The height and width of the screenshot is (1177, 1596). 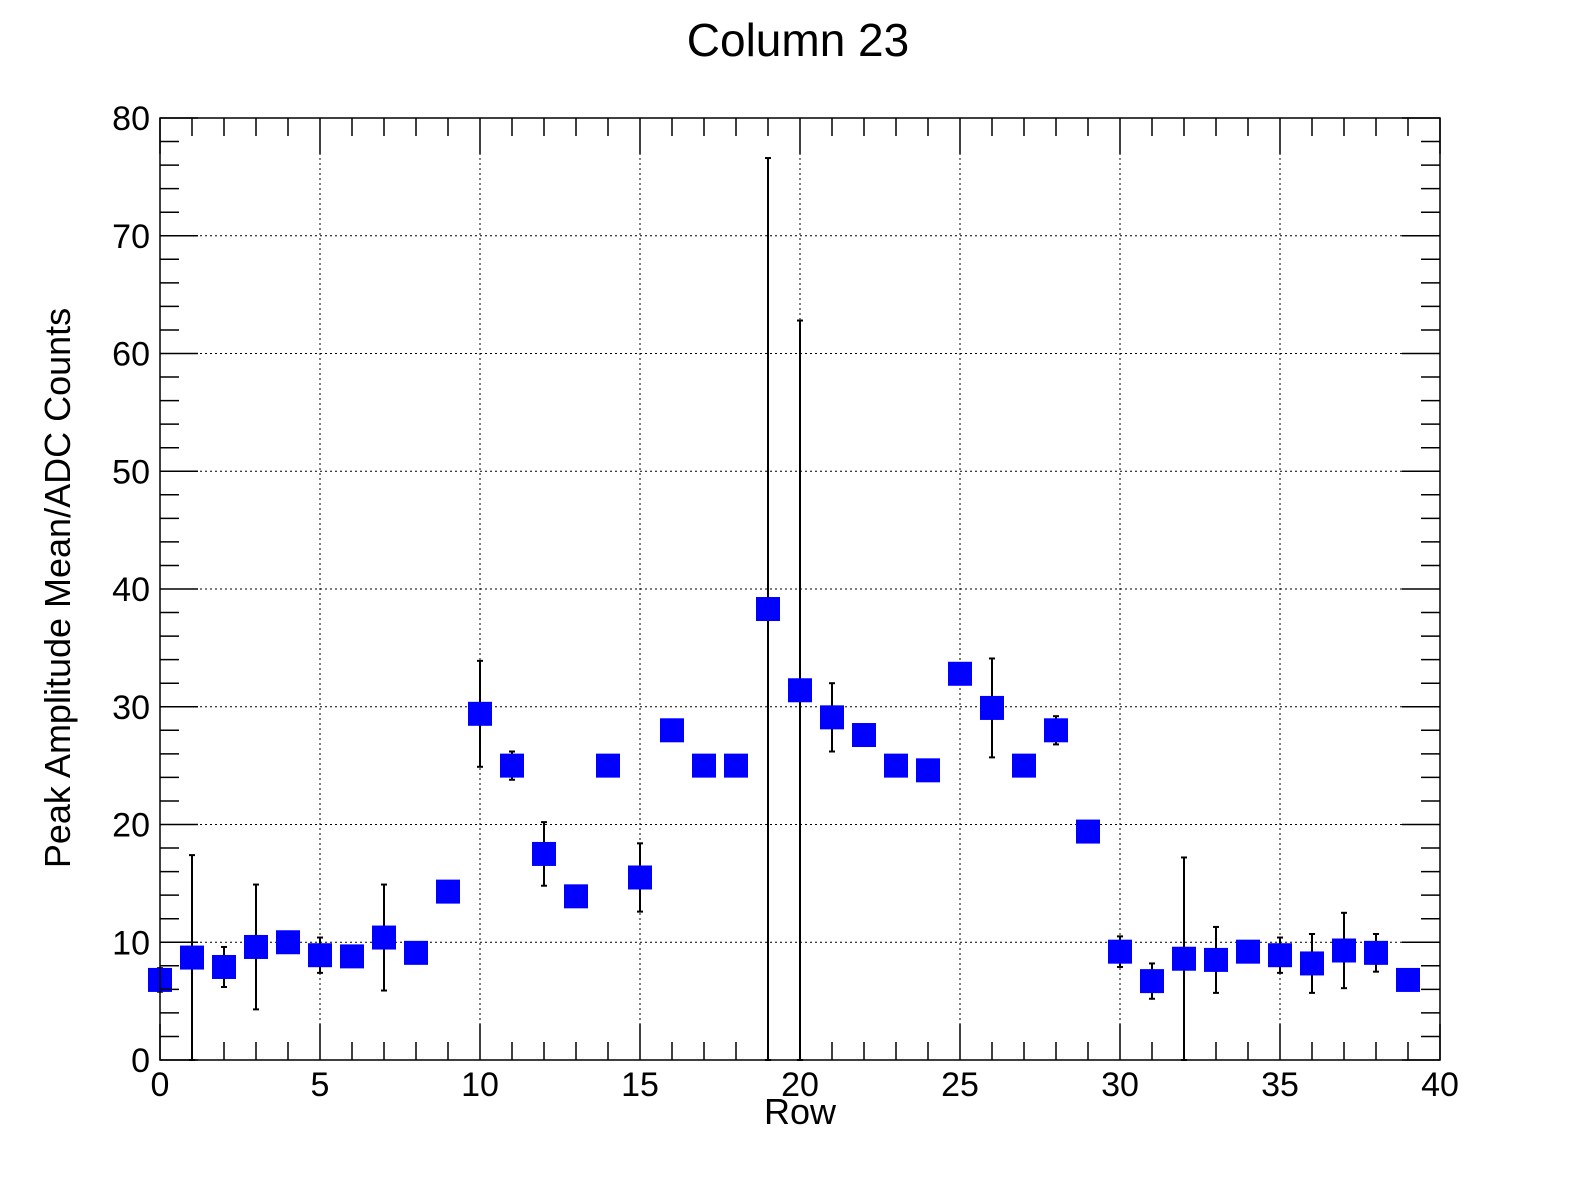 I want to click on x-tick-label: 20, so click(x=800, y=1085).